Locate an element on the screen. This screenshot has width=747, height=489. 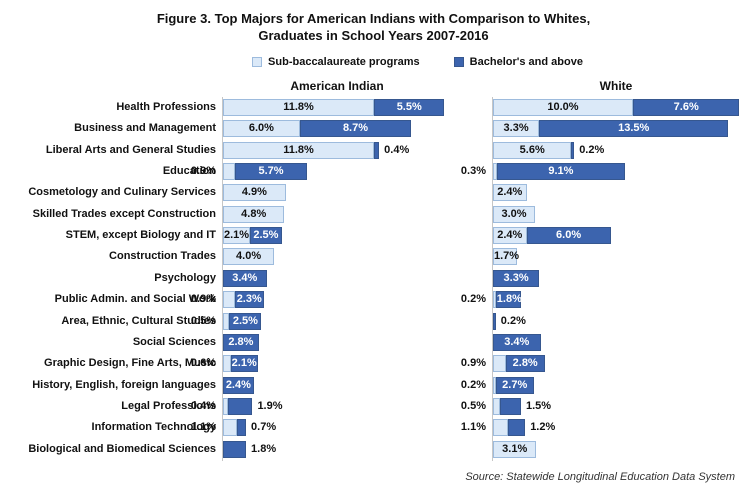
bar-row: Education 0.9% 5.7% 0.3% 9.1% is located at coordinates (373, 171).